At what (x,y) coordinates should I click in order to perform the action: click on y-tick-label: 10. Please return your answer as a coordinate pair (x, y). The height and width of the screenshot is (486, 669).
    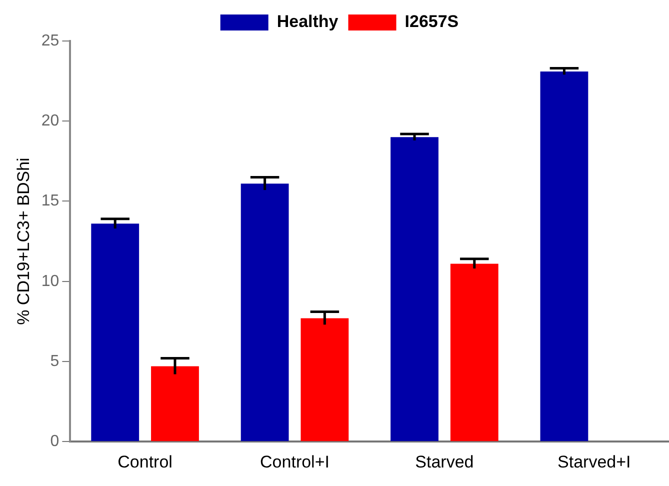
    Looking at the image, I should click on (50, 281).